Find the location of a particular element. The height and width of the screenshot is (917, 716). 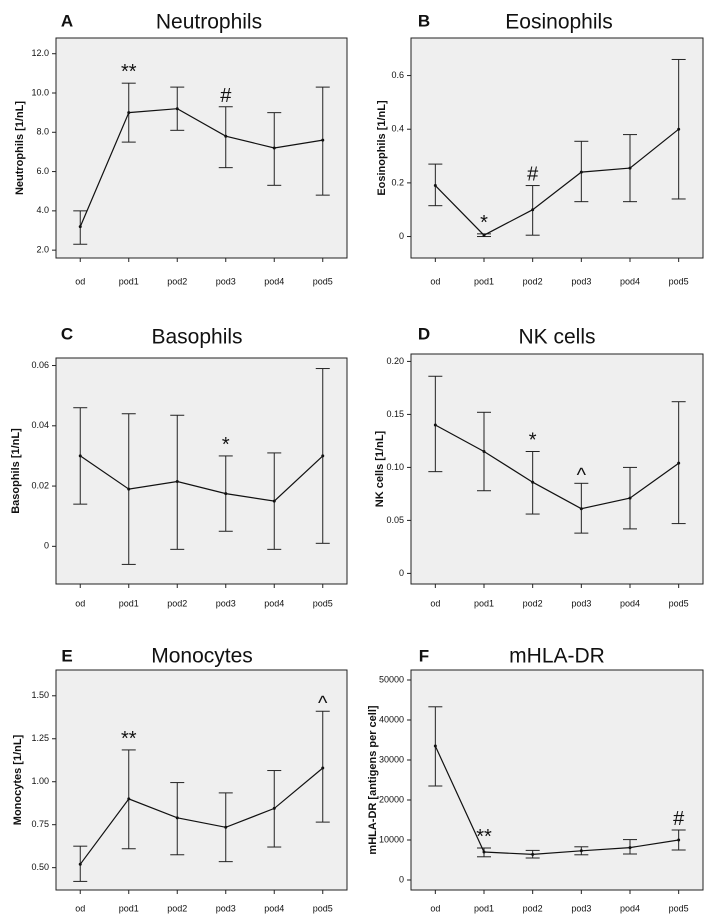

y-tick-label: 0.02 is located at coordinates (40, 485).